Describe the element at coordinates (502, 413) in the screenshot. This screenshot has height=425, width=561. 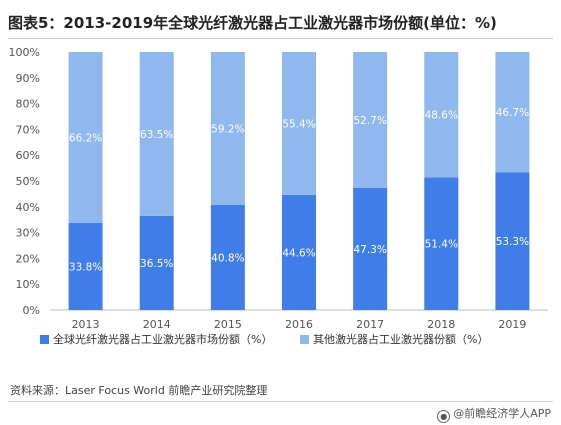
I see `credit-text: @前瞻经济学人APP` at that location.